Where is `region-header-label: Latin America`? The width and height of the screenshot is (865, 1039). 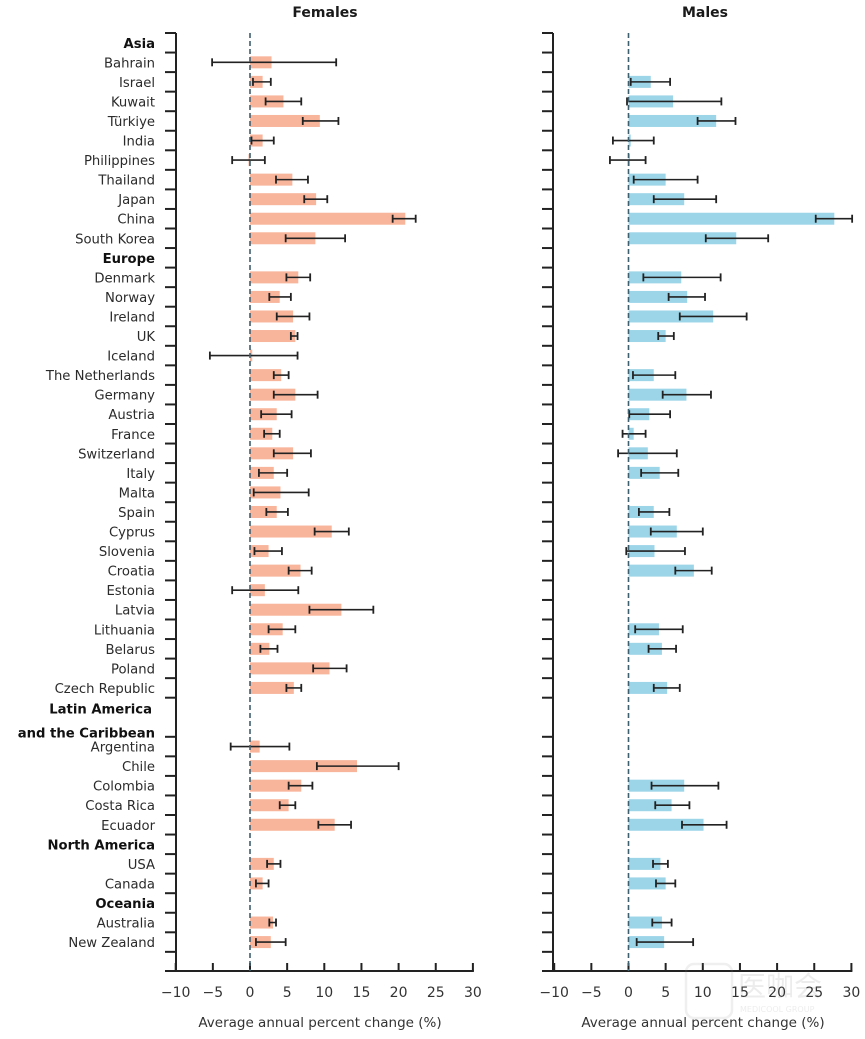
region-header-label: Latin America is located at coordinates (100, 709).